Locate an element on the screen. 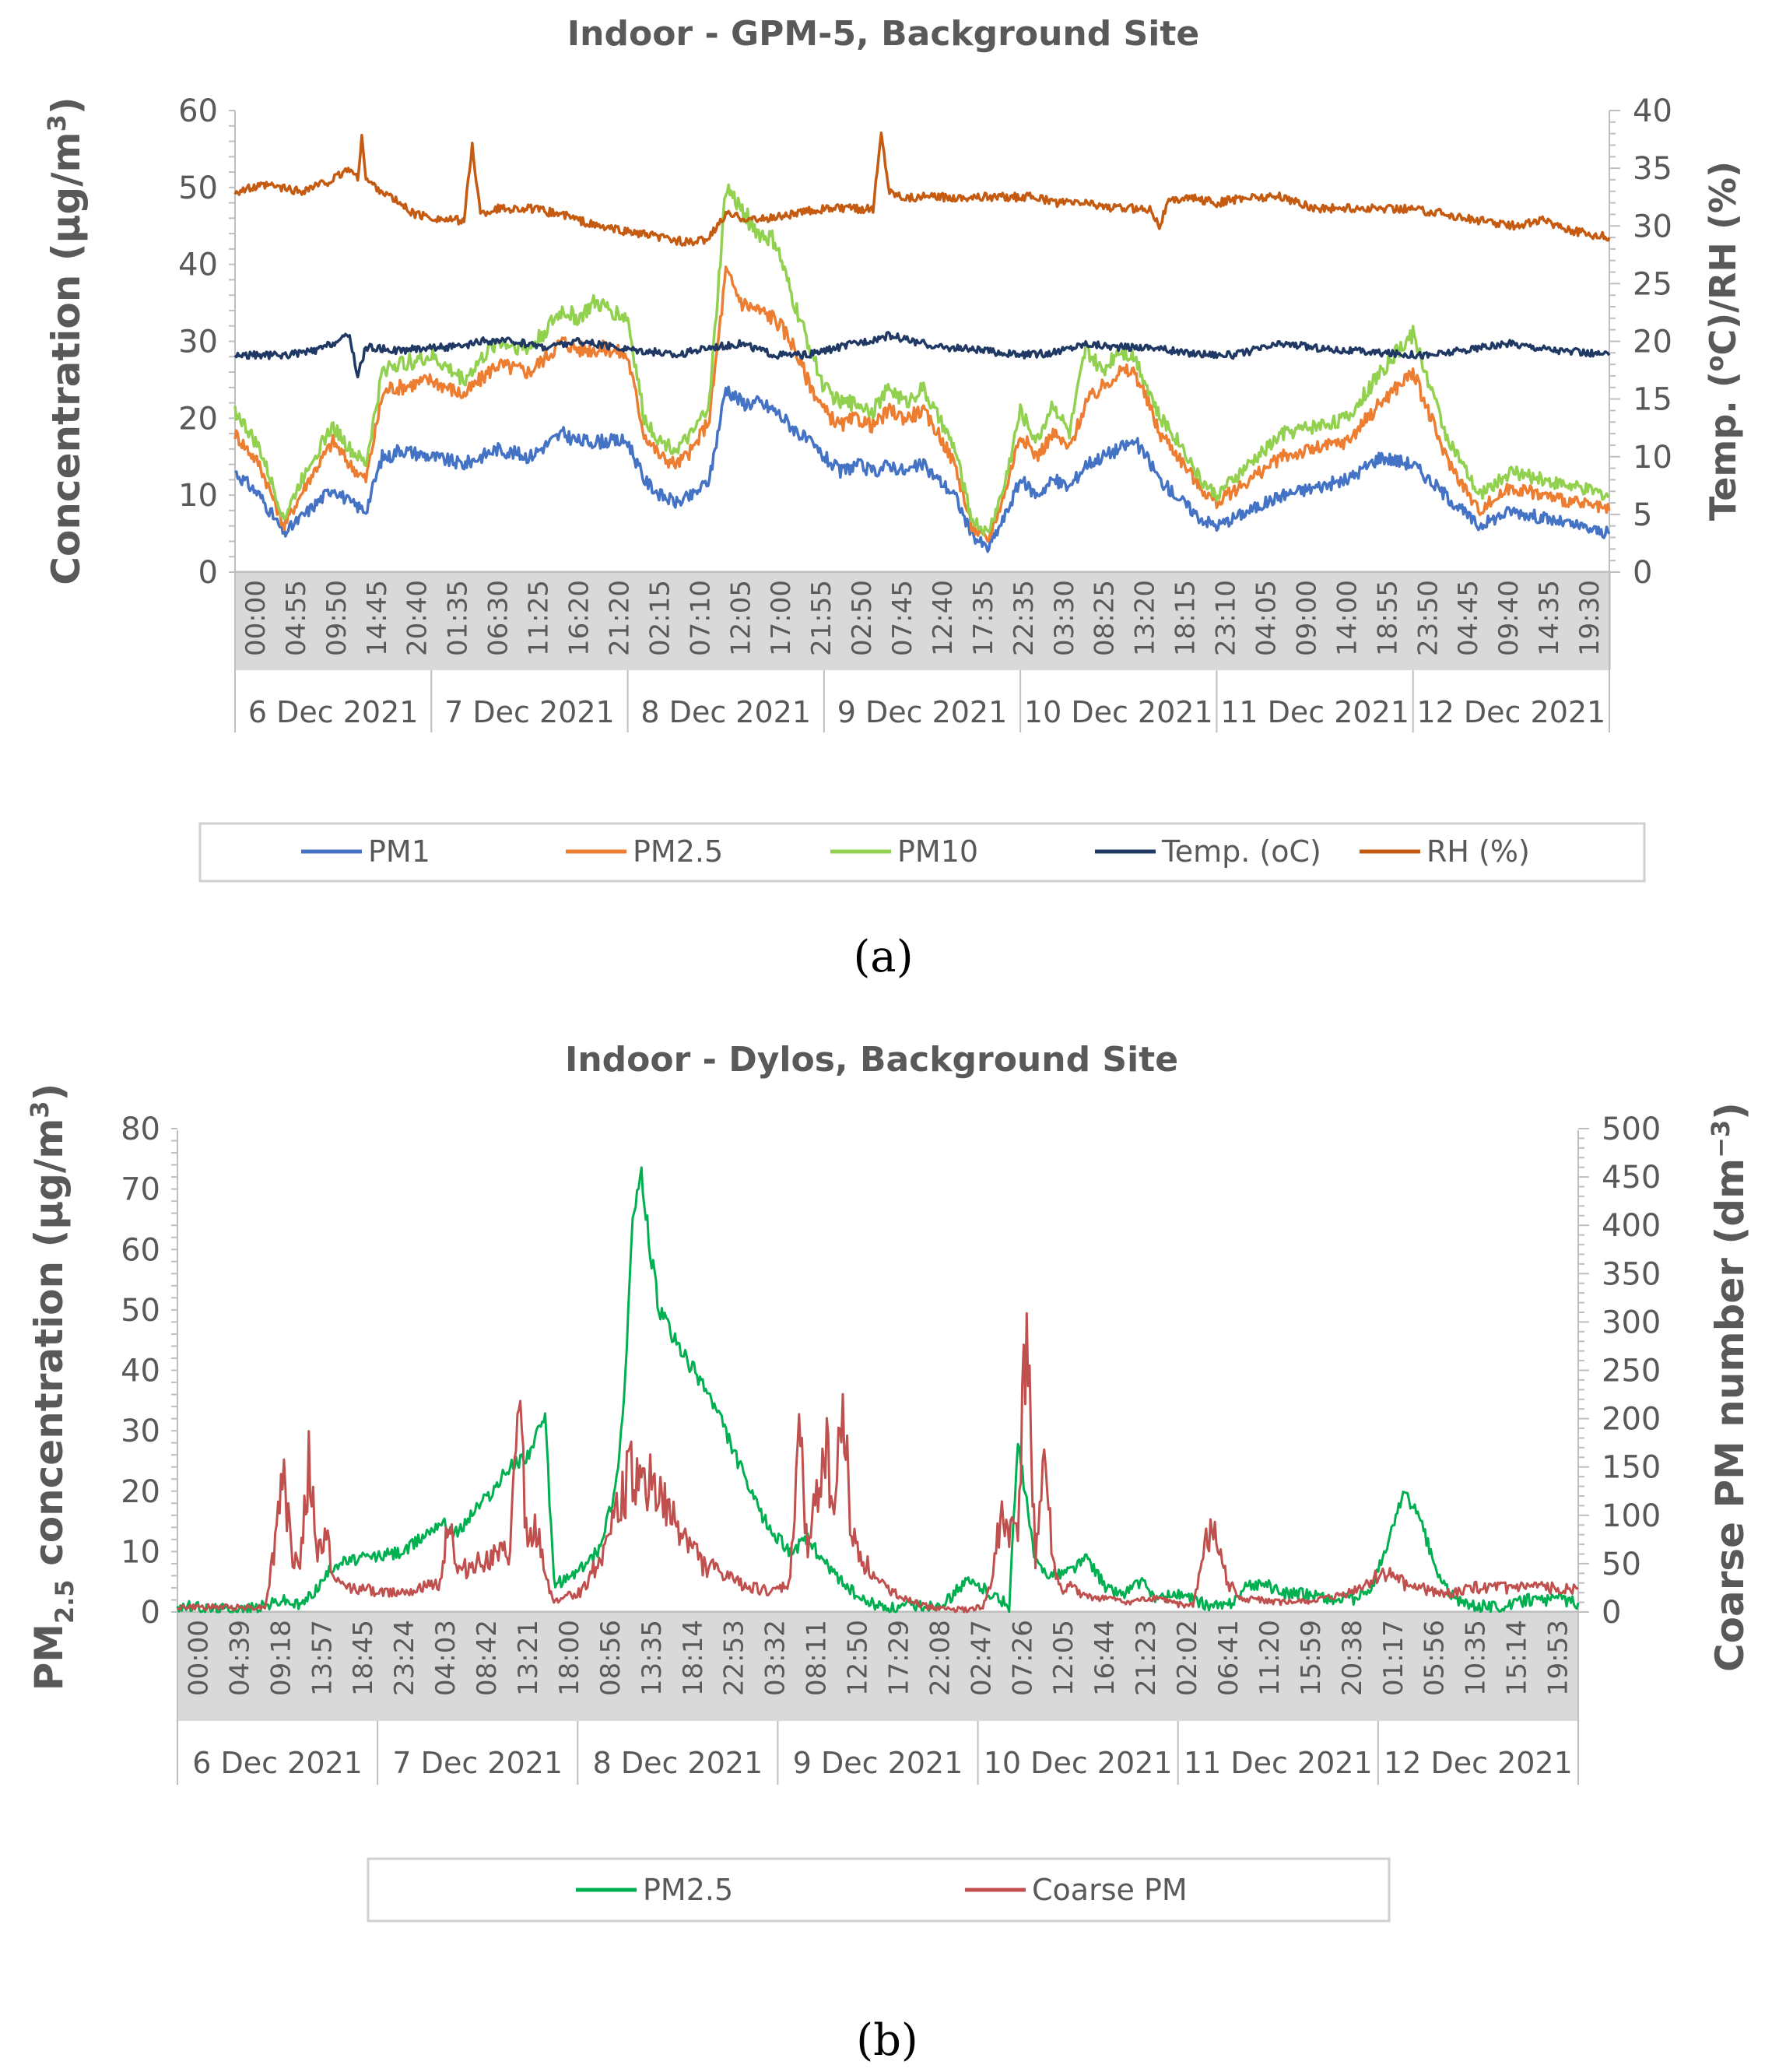  chart-b-tick-band is located at coordinates (878, 1665).